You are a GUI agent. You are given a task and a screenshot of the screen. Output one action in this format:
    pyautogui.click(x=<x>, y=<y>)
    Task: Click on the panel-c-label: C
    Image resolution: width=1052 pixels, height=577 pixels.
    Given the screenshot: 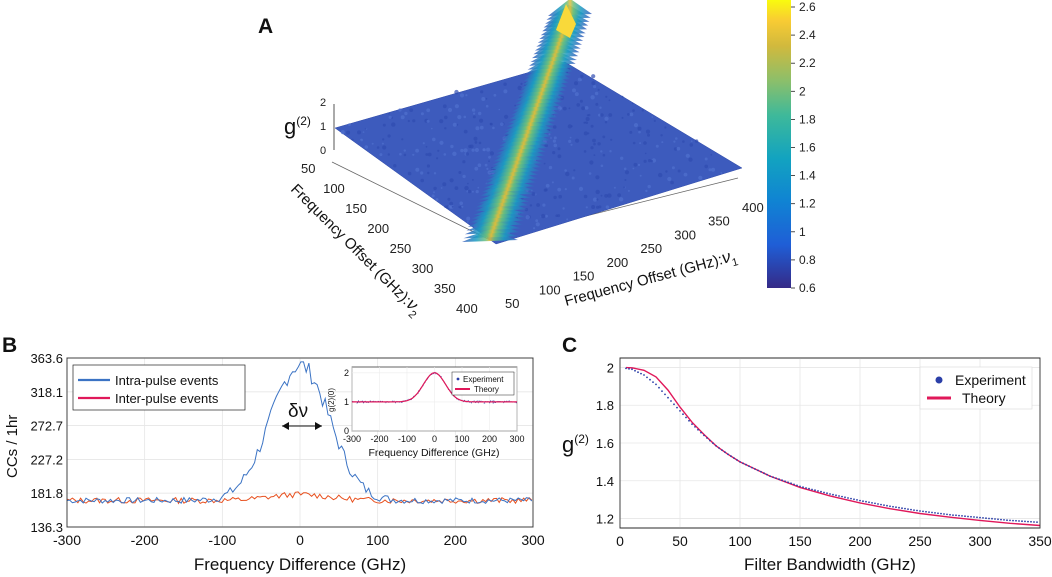 What is the action you would take?
    pyautogui.click(x=569, y=345)
    